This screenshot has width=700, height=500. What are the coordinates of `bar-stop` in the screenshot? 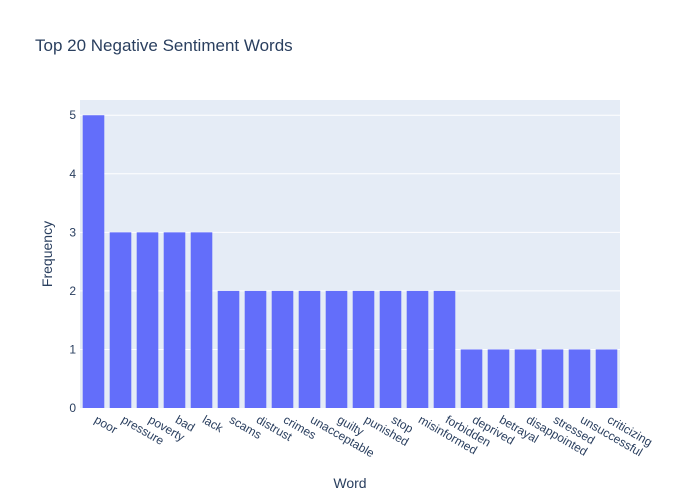 It's located at (390, 349).